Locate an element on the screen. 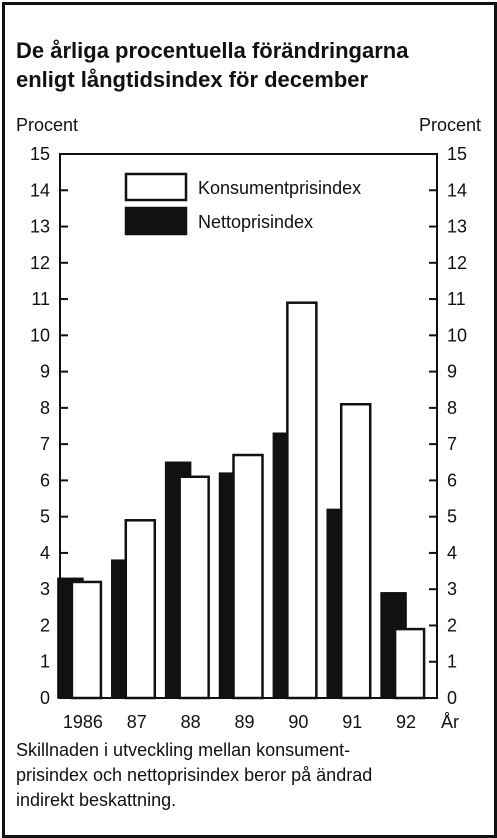 The height and width of the screenshot is (838, 497). y-tick-label-left: 10 is located at coordinates (40, 335).